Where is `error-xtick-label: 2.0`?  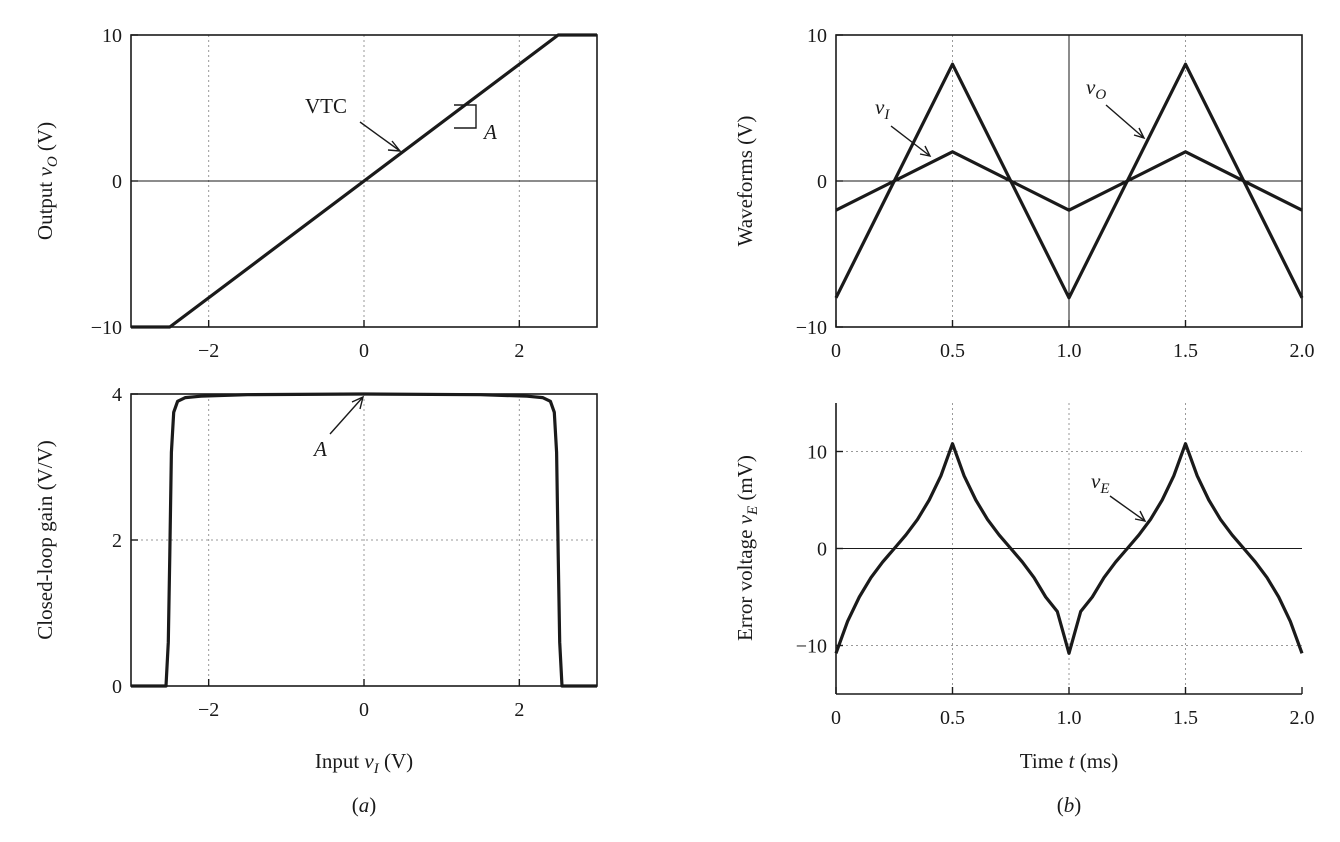
error-xtick-label: 2.0 is located at coordinates (1302, 718).